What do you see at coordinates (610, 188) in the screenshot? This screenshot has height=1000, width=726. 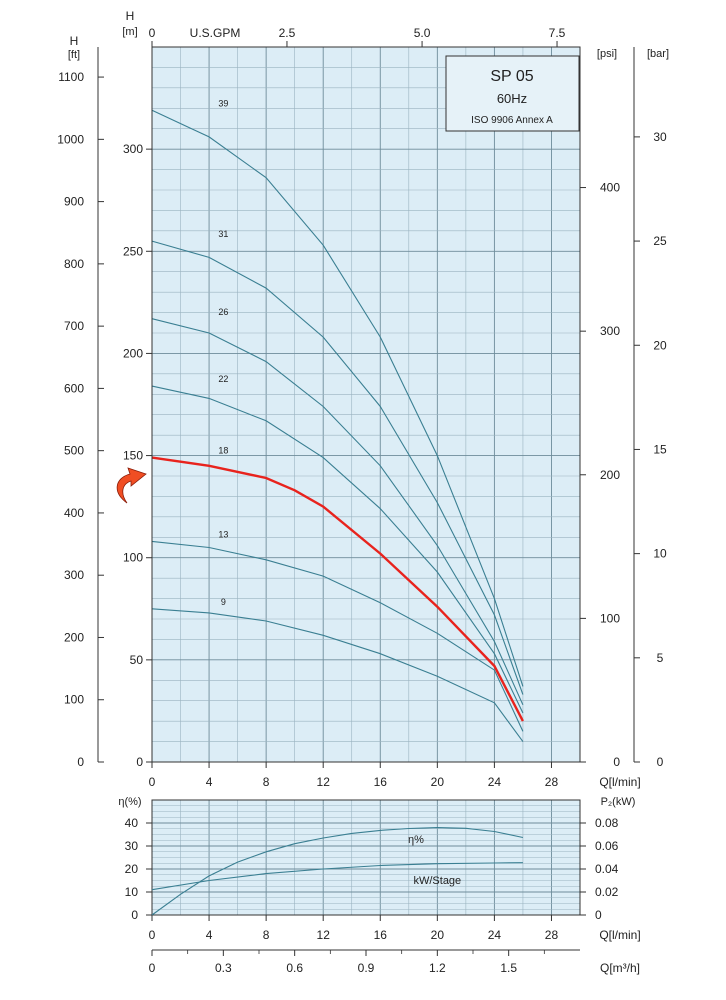 I see `psi-axis-tick-label: 400` at bounding box center [610, 188].